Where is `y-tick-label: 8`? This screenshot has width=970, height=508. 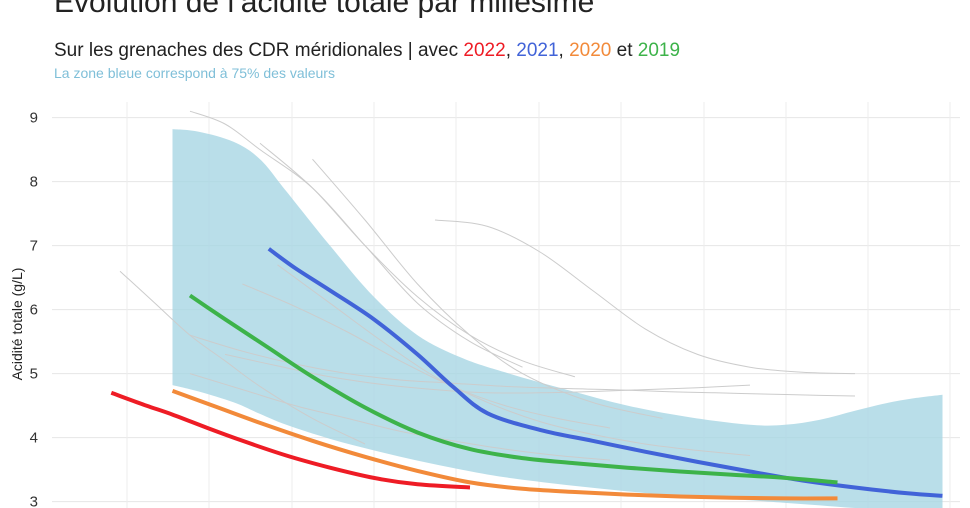 y-tick-label: 8 is located at coordinates (34, 182).